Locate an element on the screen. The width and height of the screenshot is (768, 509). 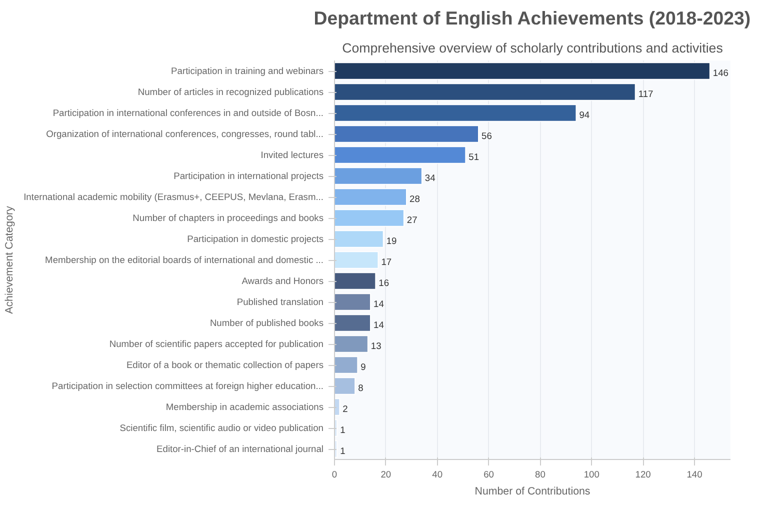
y-tick-label: Editor-in-Chief of an international journal is located at coordinates (240, 449).